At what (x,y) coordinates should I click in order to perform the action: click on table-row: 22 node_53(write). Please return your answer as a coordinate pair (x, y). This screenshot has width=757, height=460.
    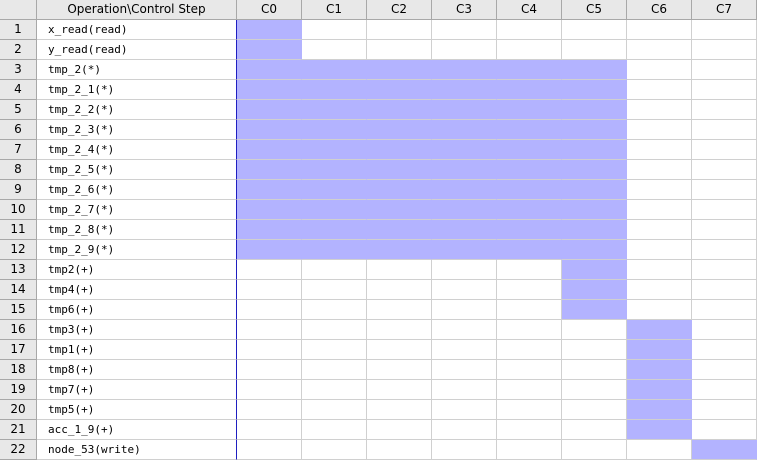
    Looking at the image, I should click on (378, 450).